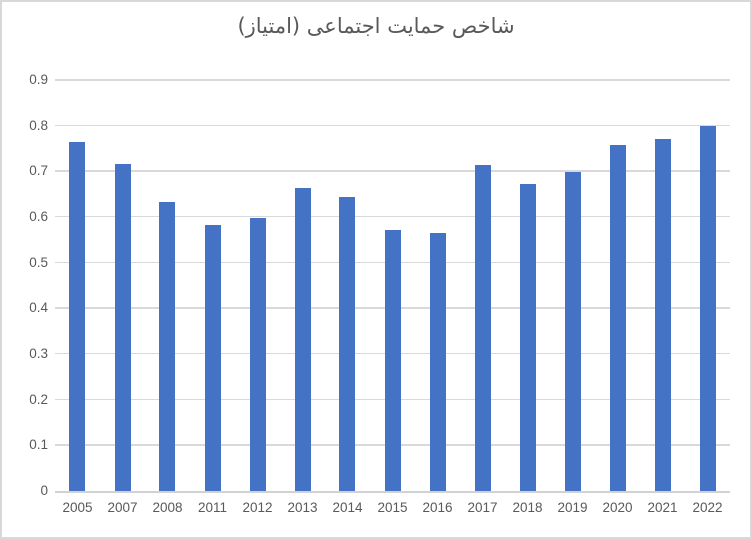 This screenshot has height=539, width=752. Describe the element at coordinates (44, 490) in the screenshot. I see `y-axis-tick-label: 0` at that location.